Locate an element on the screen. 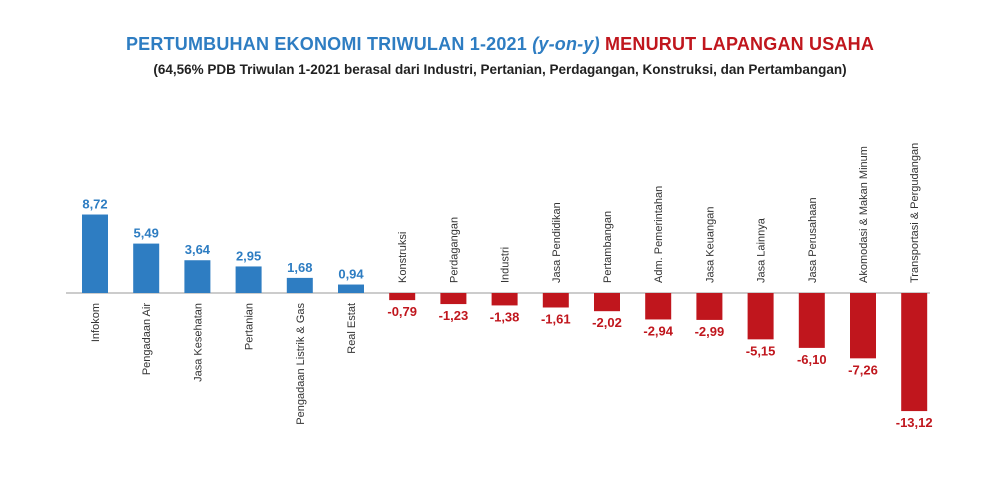  data-label: -2,99 is located at coordinates (710, 331).